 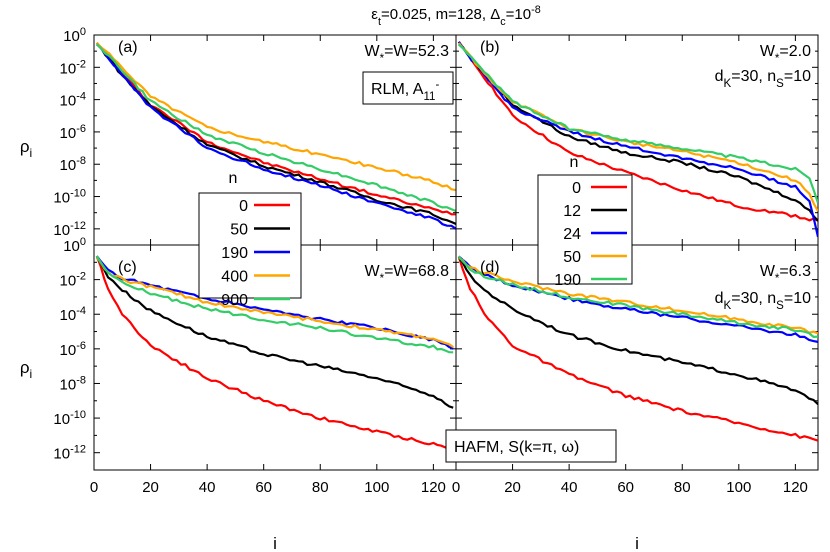 I want to click on legend-entry-label: 24, so click(x=572, y=234).